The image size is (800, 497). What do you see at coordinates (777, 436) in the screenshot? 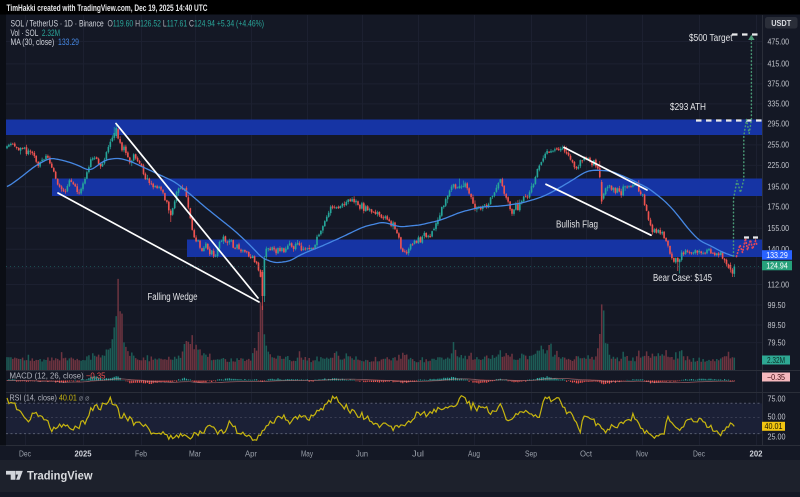
I see `svg-text: 25.00` at bounding box center [777, 436].